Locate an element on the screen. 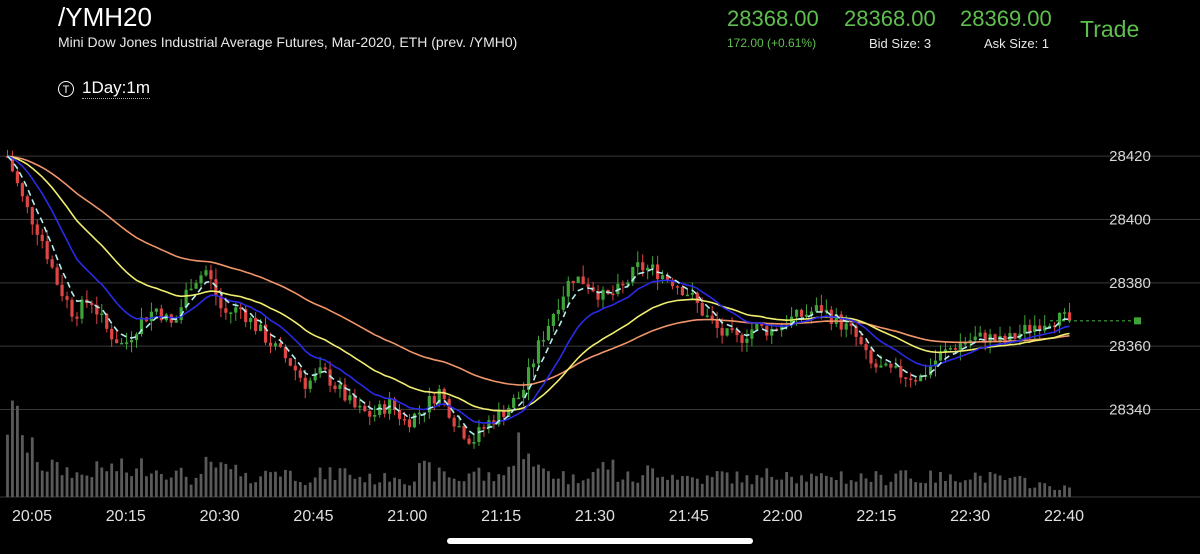 This screenshot has width=1200, height=554. home-indicator is located at coordinates (600, 541).